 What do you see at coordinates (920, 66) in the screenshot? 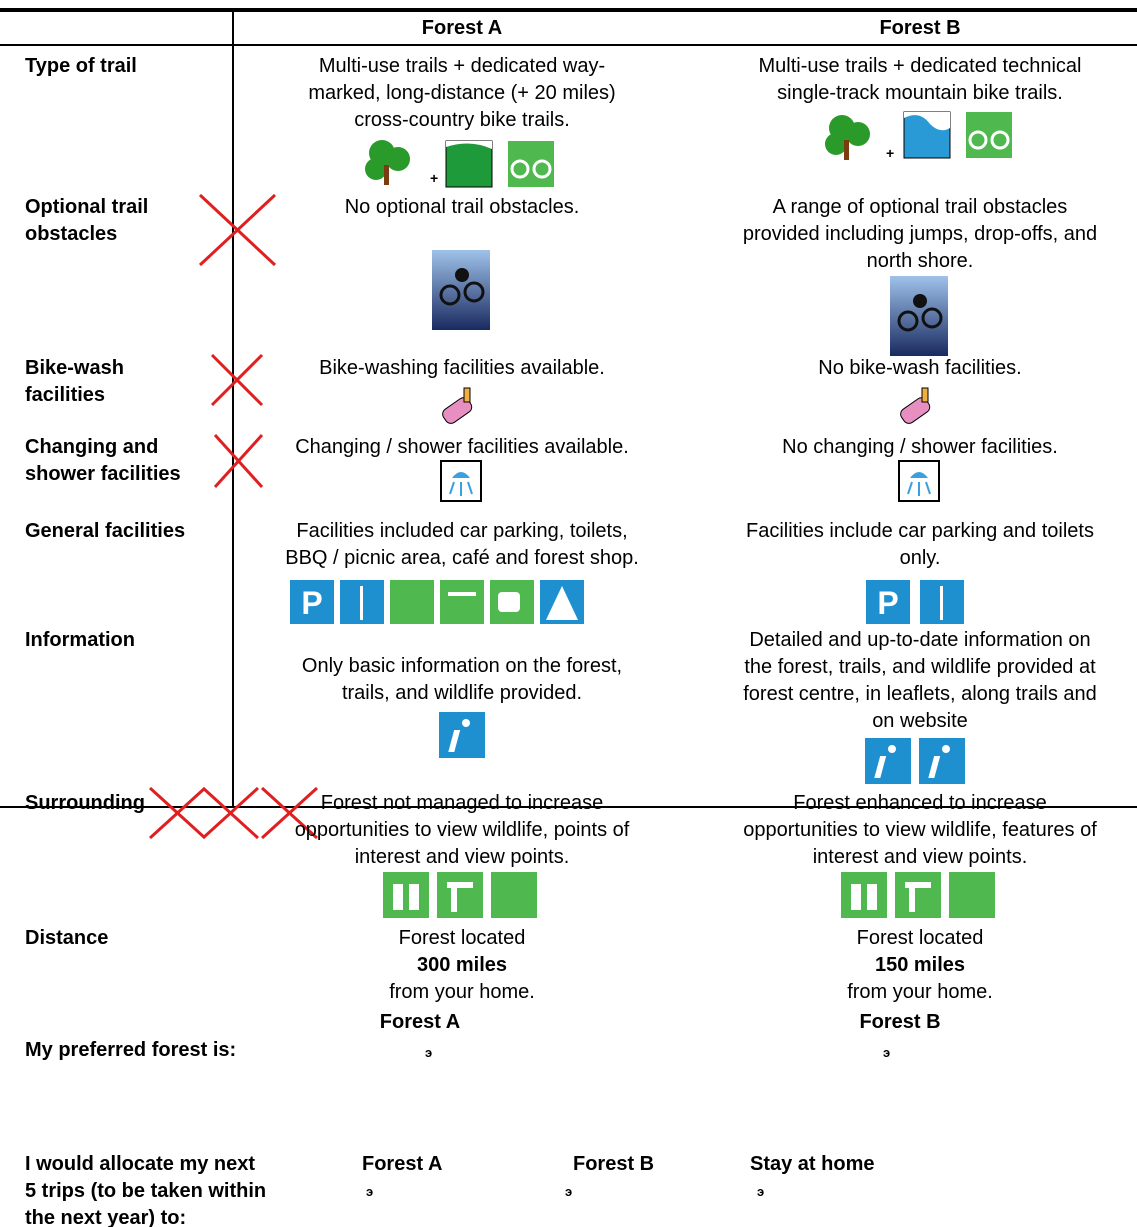
I see `cell-text: Multi-use trails + dedicated technical` at bounding box center [920, 66].